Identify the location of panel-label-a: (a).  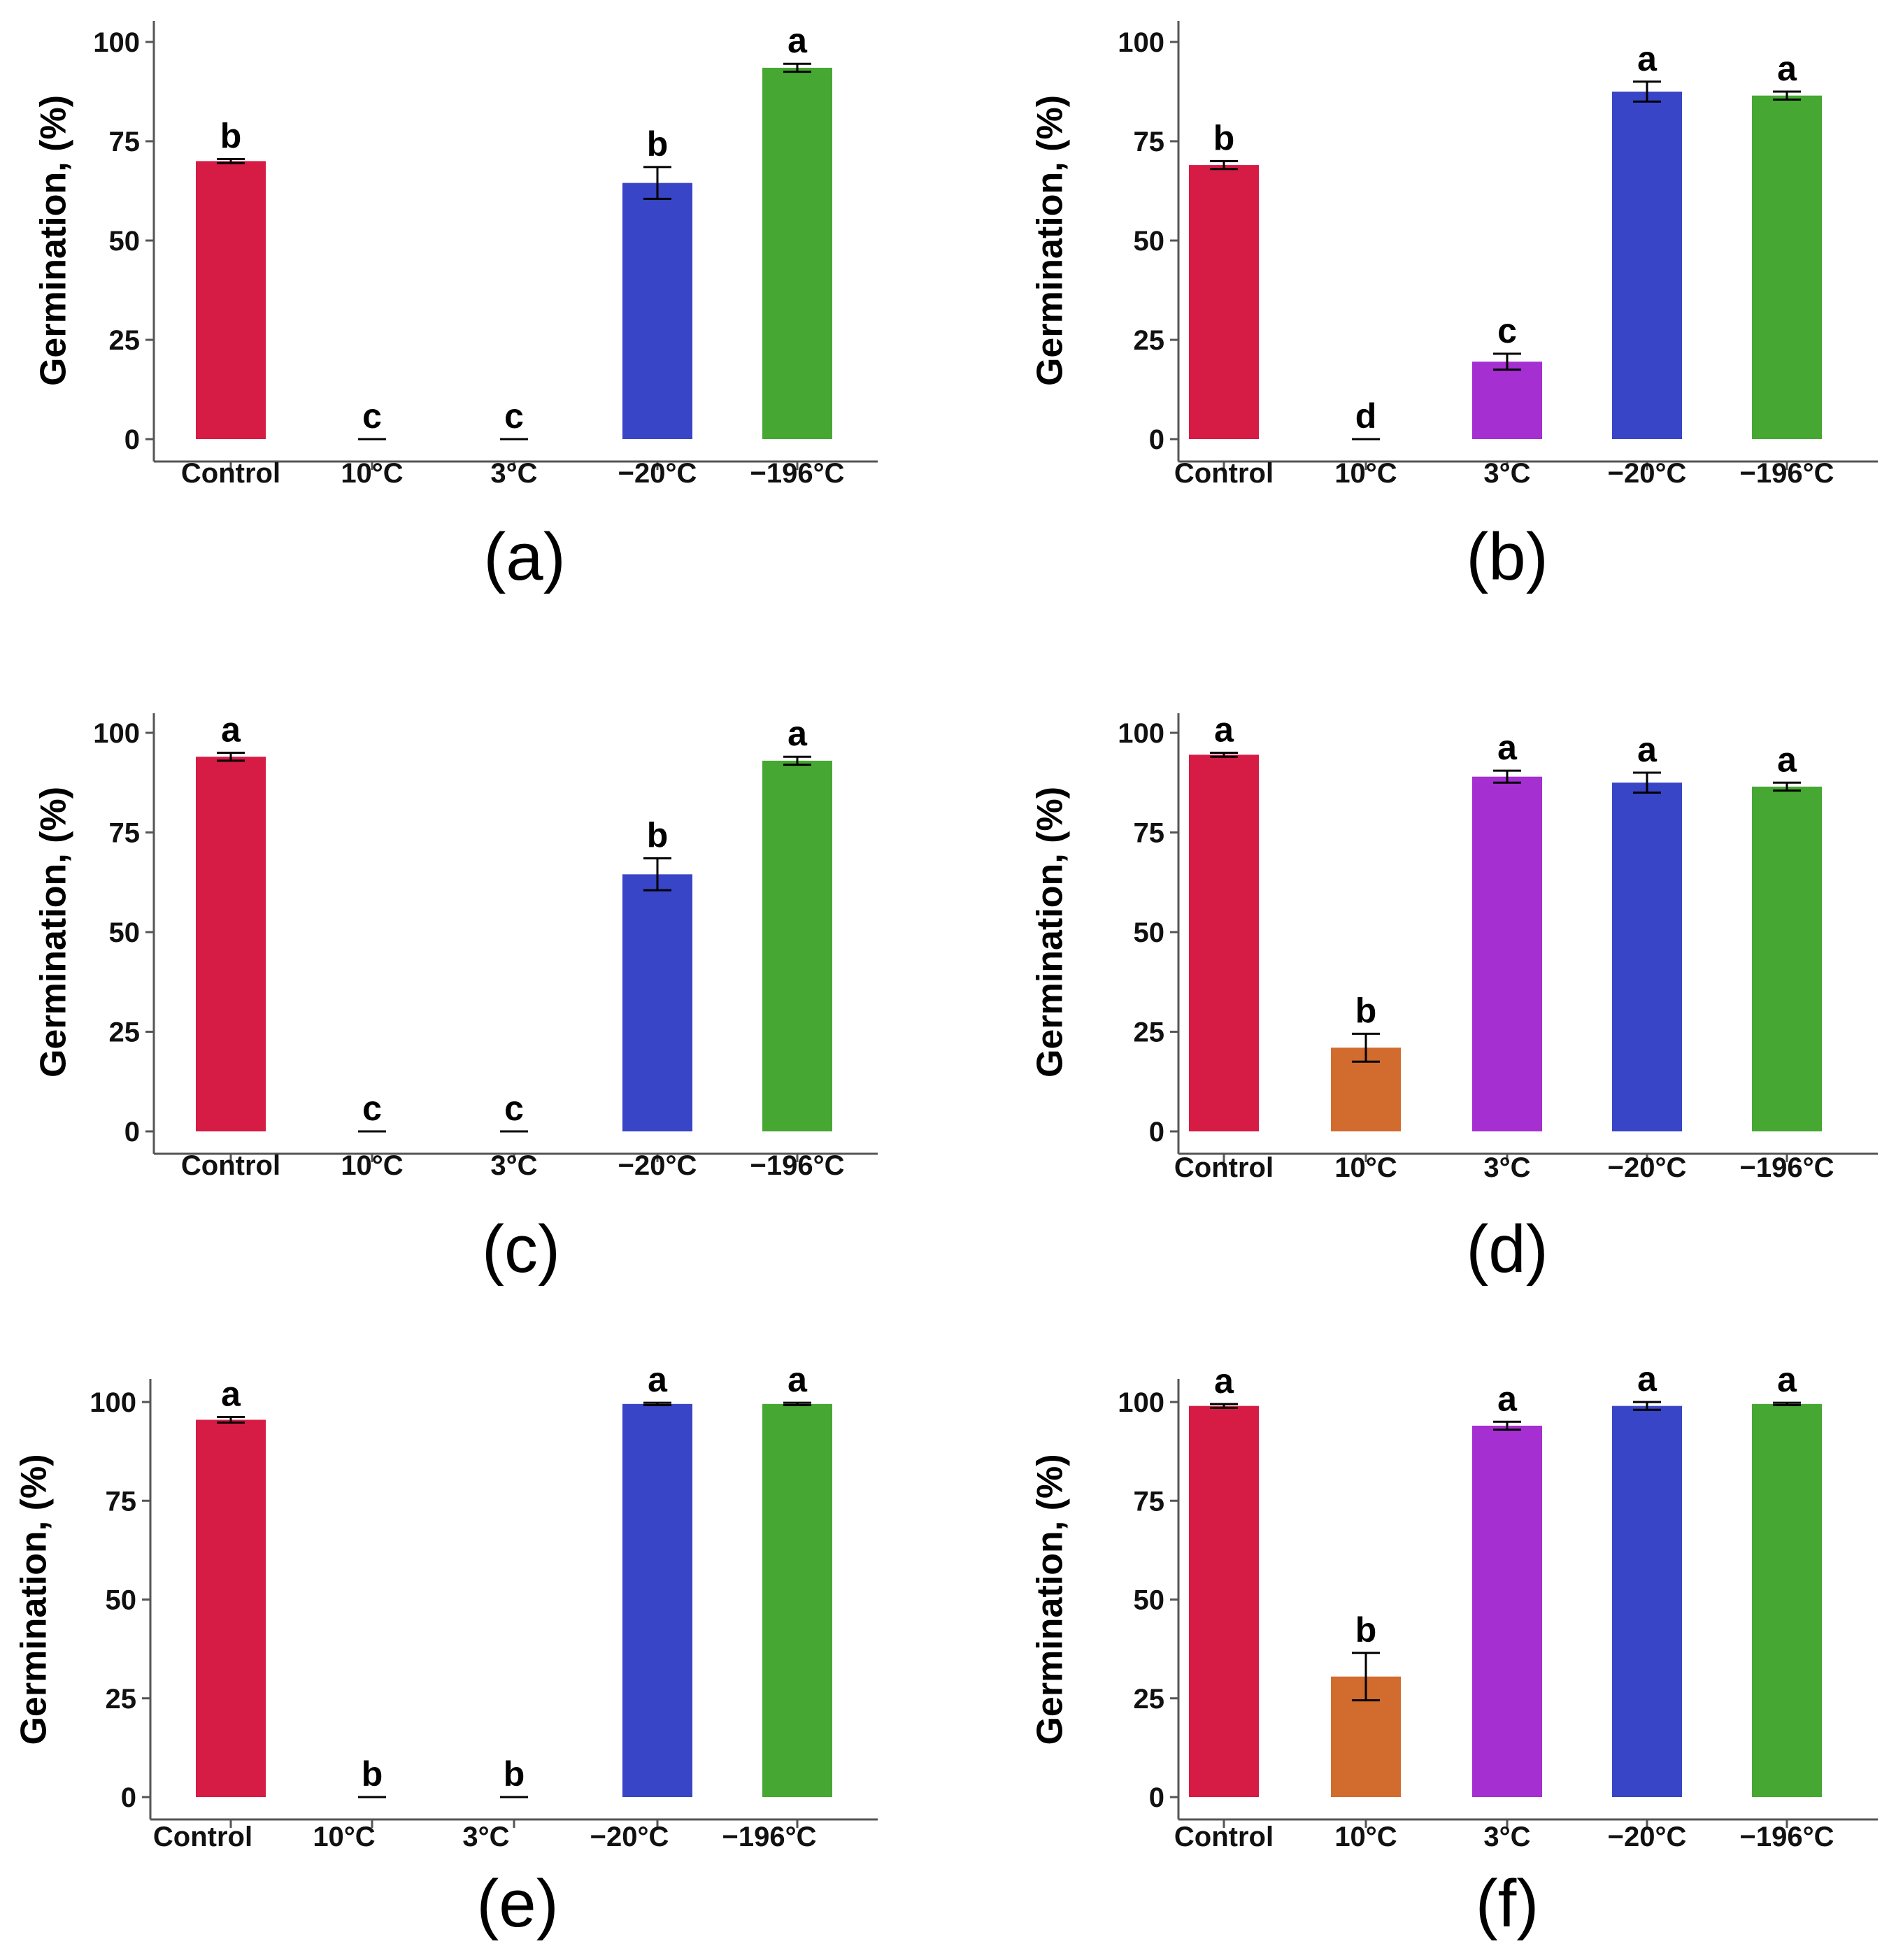
(524, 557).